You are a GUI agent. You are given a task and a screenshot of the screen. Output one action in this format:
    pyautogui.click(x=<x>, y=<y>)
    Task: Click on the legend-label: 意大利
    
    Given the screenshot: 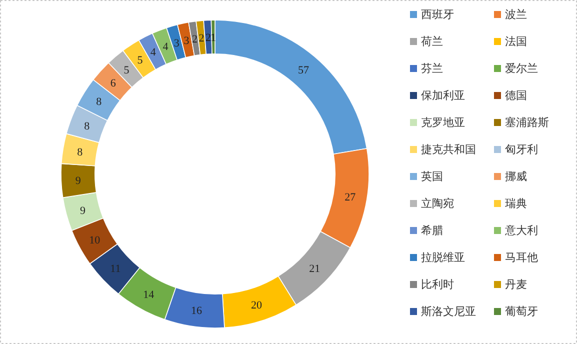 What is the action you would take?
    pyautogui.click(x=521, y=230)
    